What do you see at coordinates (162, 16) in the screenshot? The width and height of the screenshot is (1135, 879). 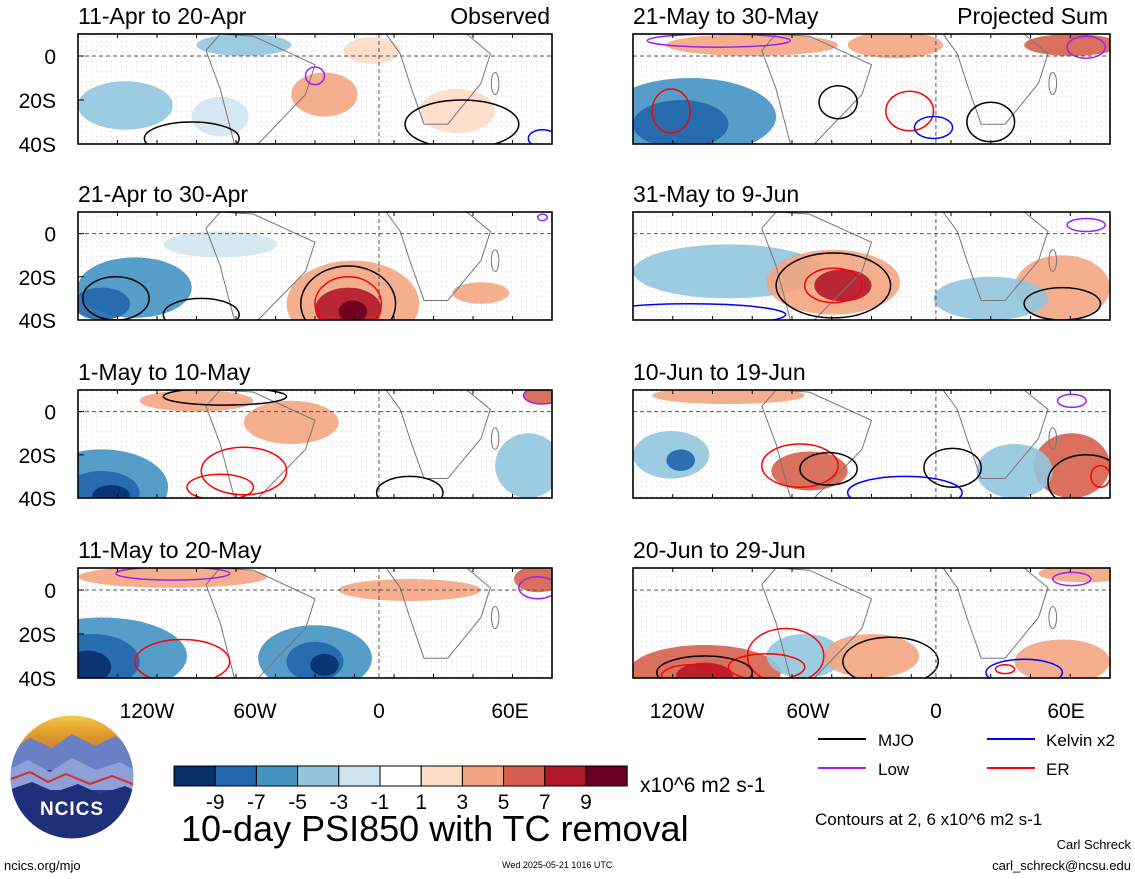 I see `panel-period-title: 11-Apr to 20-Apr` at bounding box center [162, 16].